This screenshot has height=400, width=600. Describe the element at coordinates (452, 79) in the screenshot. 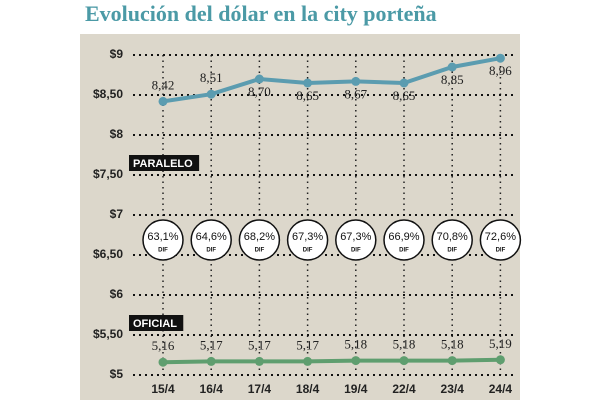

I see `value-label: 8,85` at that location.